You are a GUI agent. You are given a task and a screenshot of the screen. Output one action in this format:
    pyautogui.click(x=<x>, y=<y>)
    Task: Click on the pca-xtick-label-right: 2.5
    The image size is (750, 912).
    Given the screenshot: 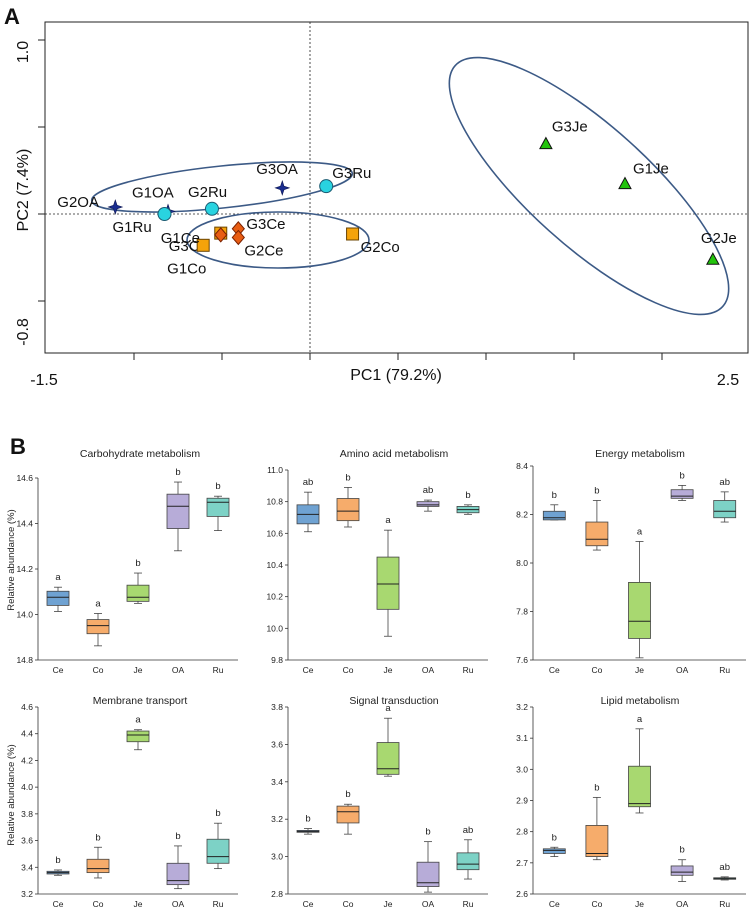 What is the action you would take?
    pyautogui.click(x=728, y=380)
    